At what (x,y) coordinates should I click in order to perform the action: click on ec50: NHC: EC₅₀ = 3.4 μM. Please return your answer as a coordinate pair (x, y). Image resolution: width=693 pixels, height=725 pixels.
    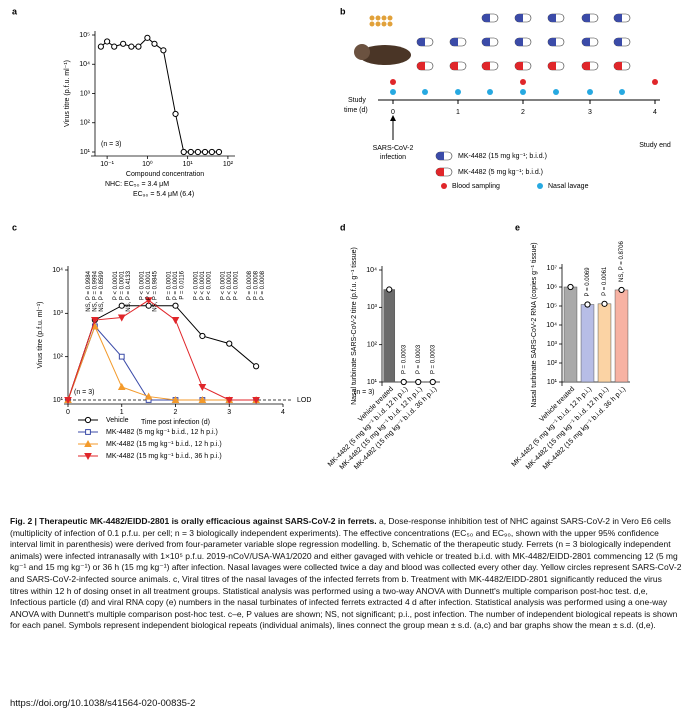
    Looking at the image, I should click on (137, 184).